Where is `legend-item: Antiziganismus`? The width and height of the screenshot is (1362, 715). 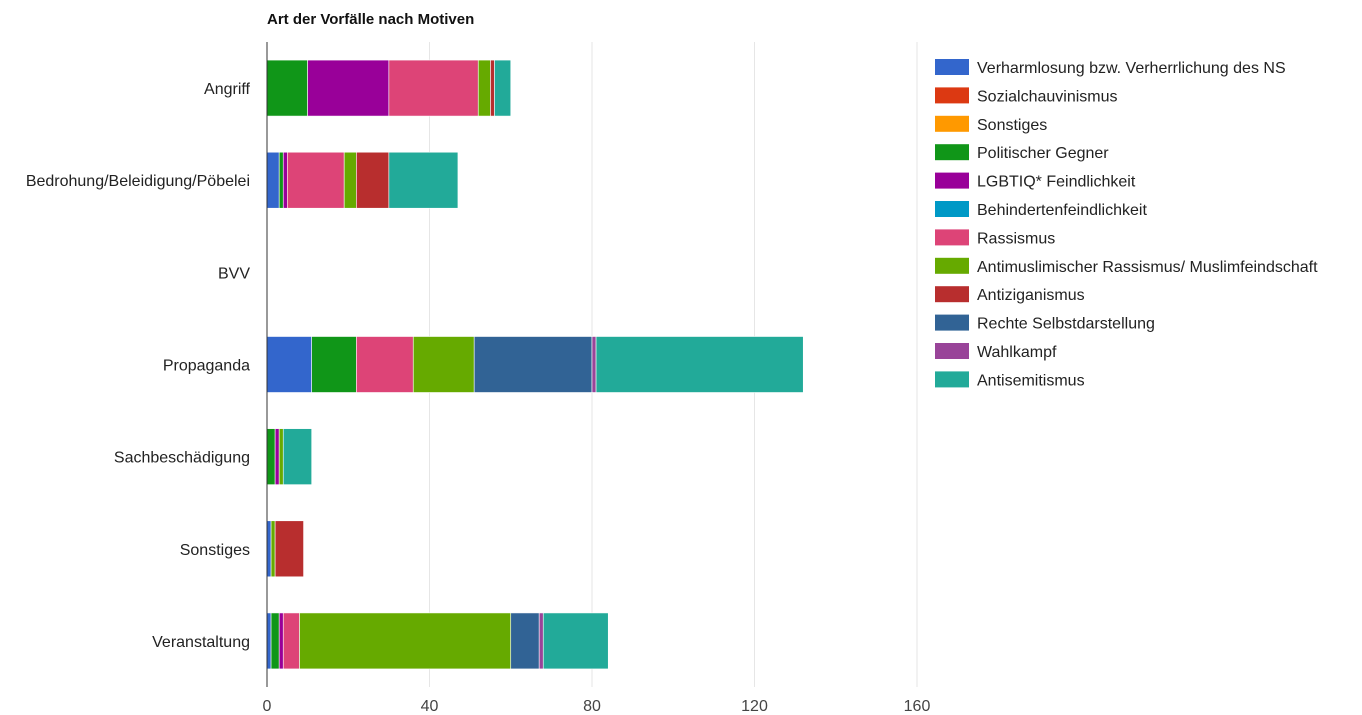
legend-item: Antiziganismus is located at coordinates (1010, 295).